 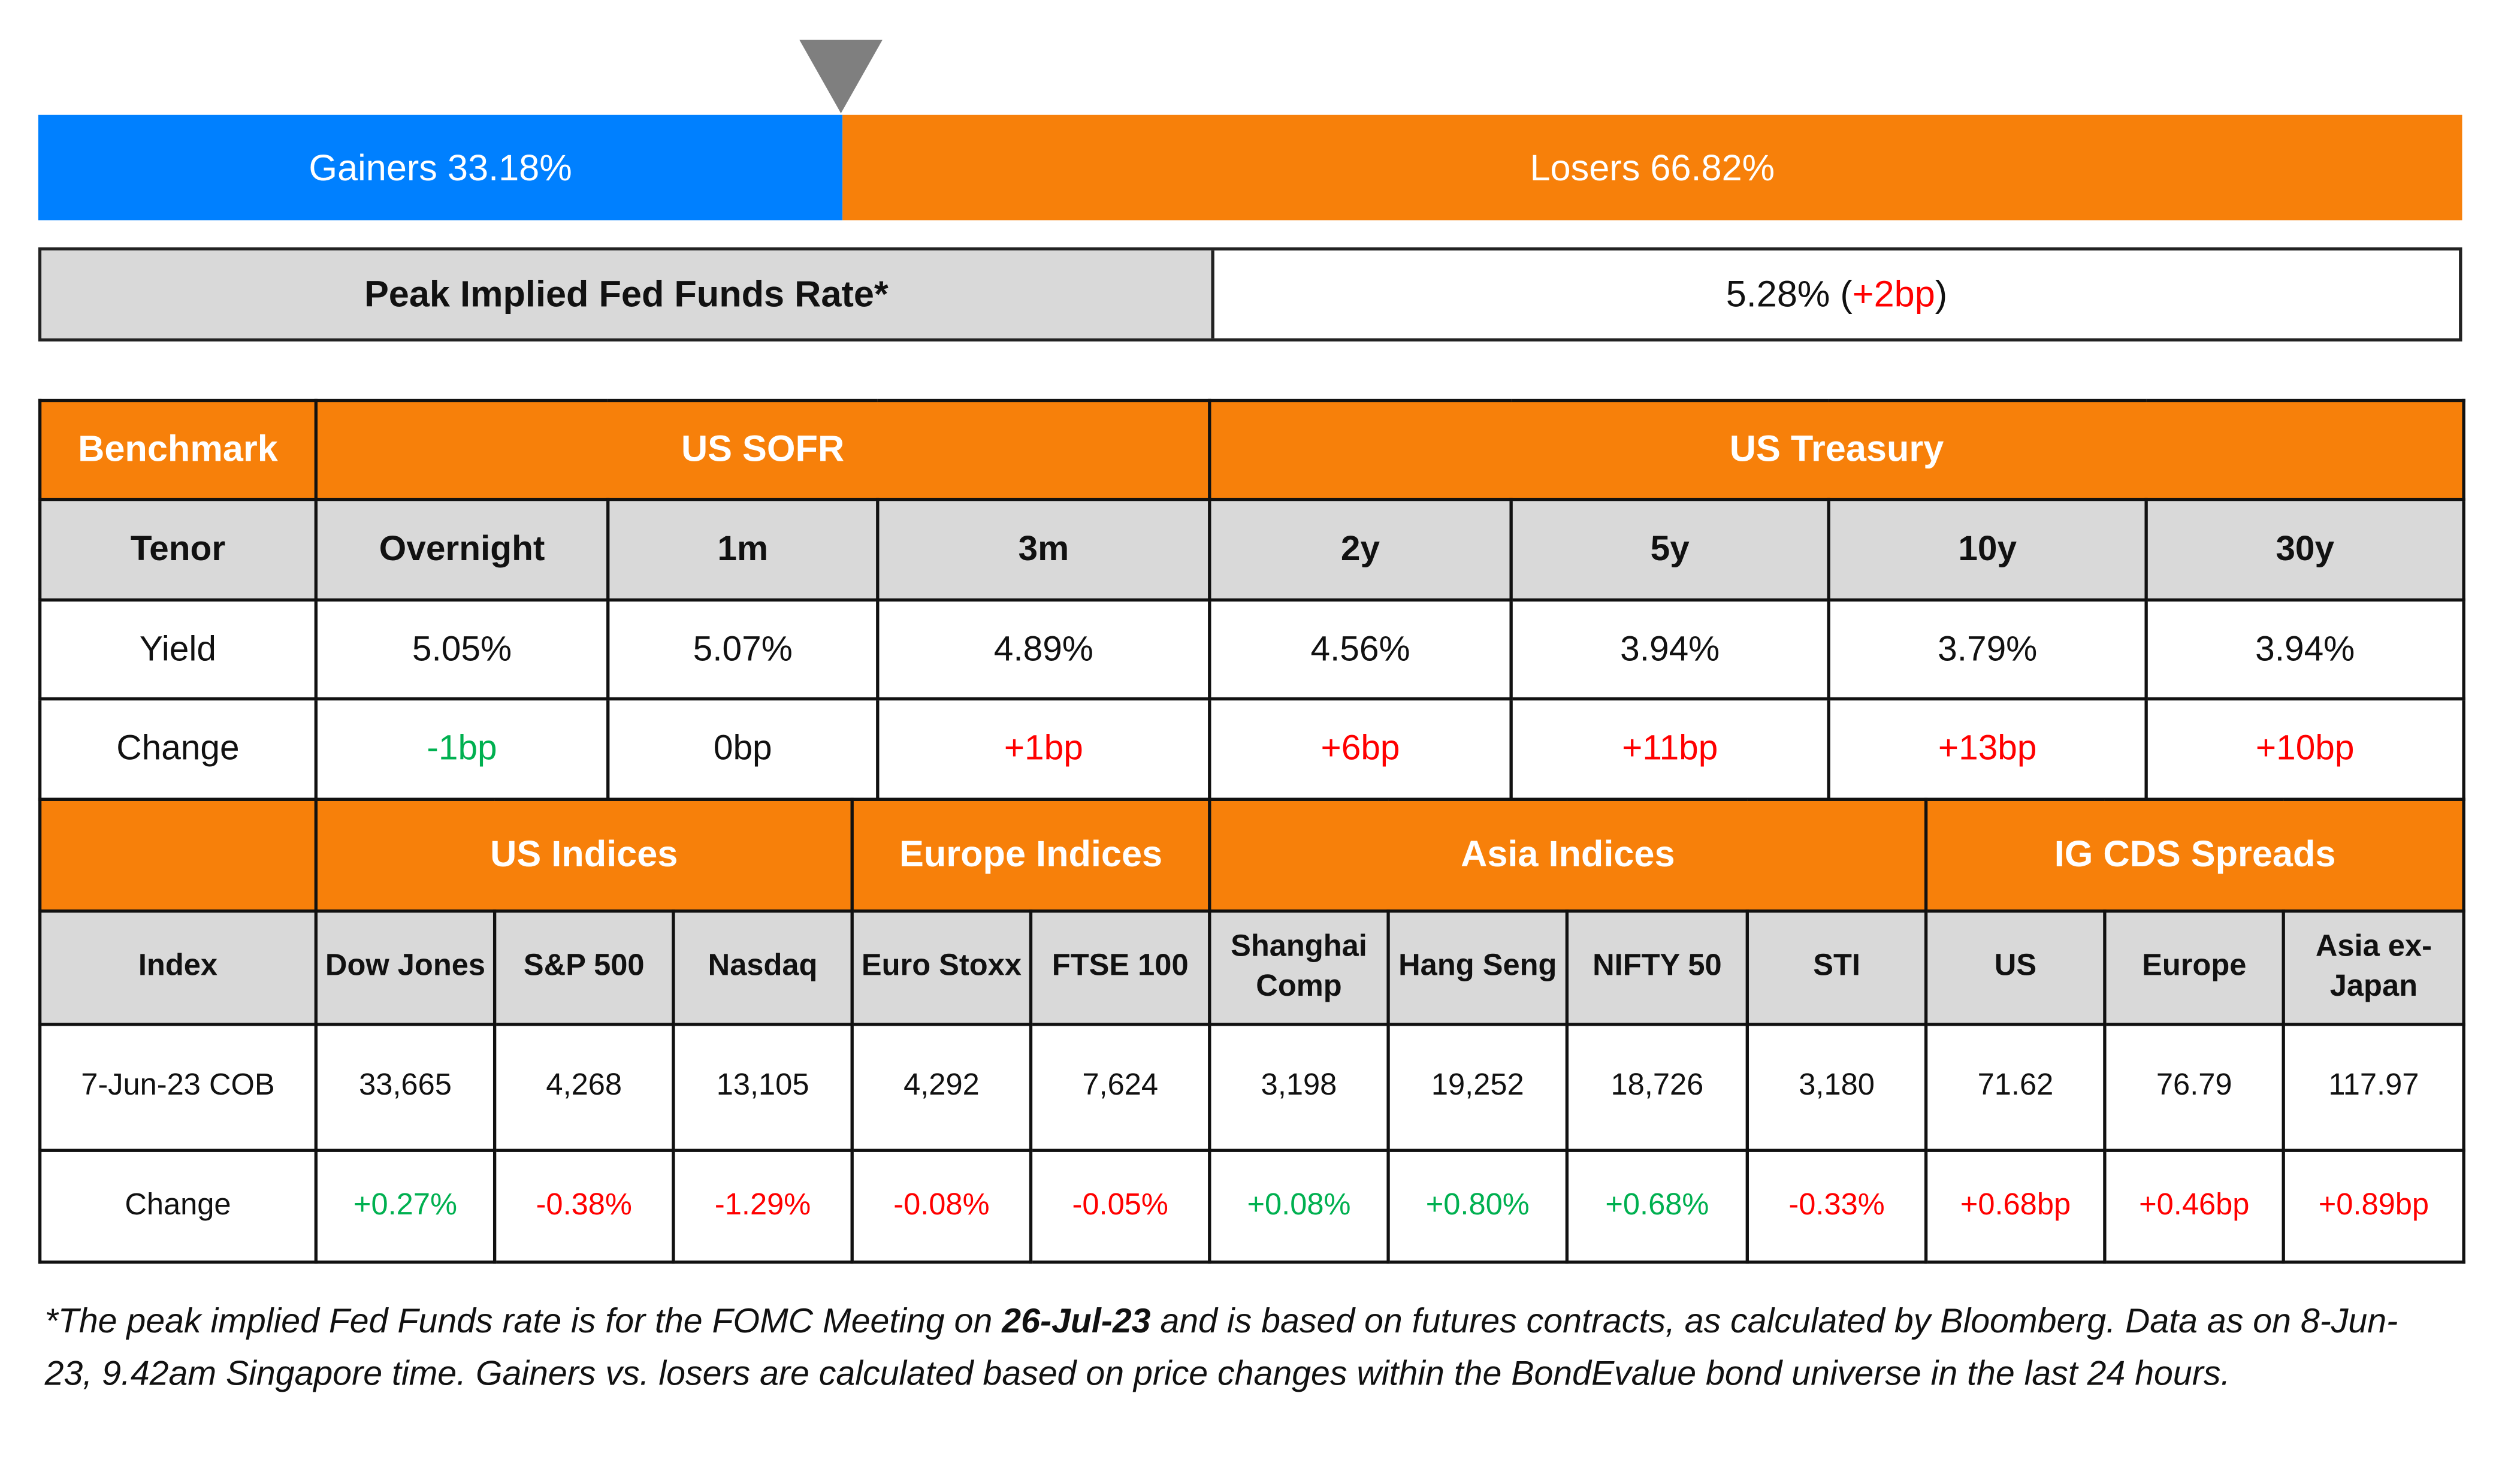 What do you see at coordinates (942, 1206) in the screenshot?
I see `change-cell: -0.08%` at bounding box center [942, 1206].